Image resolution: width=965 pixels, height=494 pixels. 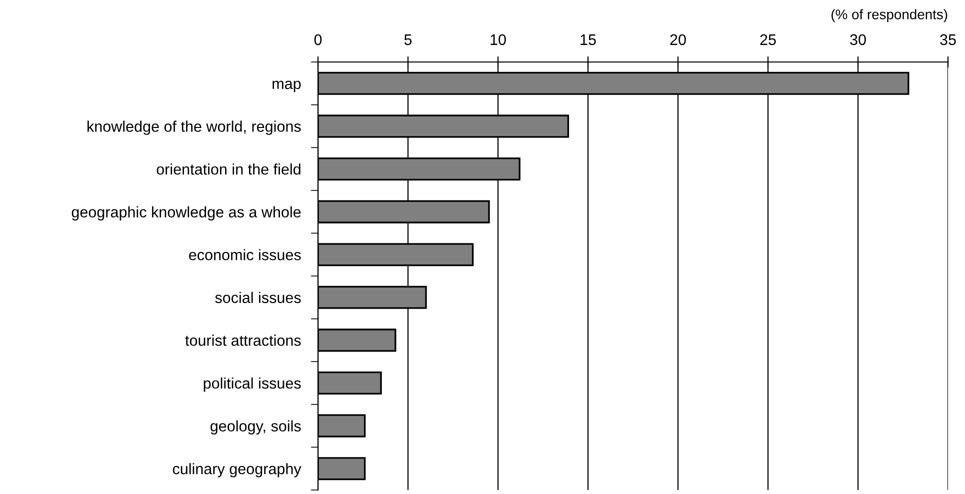 I want to click on y-tick-label: knowledge of the world, regions, so click(x=194, y=127).